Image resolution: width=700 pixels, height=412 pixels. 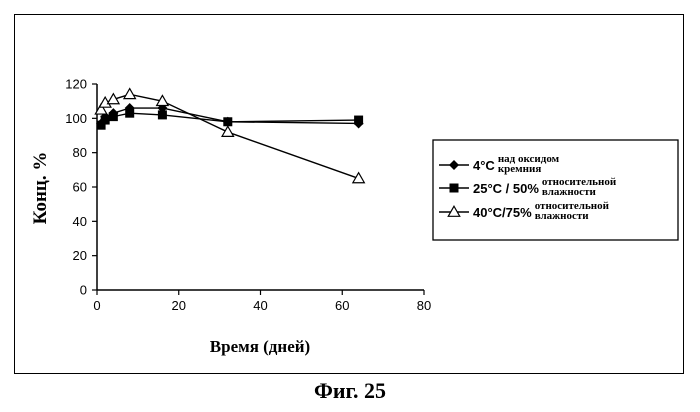 I want to click on y-tick-label: 80, so click(x=80, y=152).